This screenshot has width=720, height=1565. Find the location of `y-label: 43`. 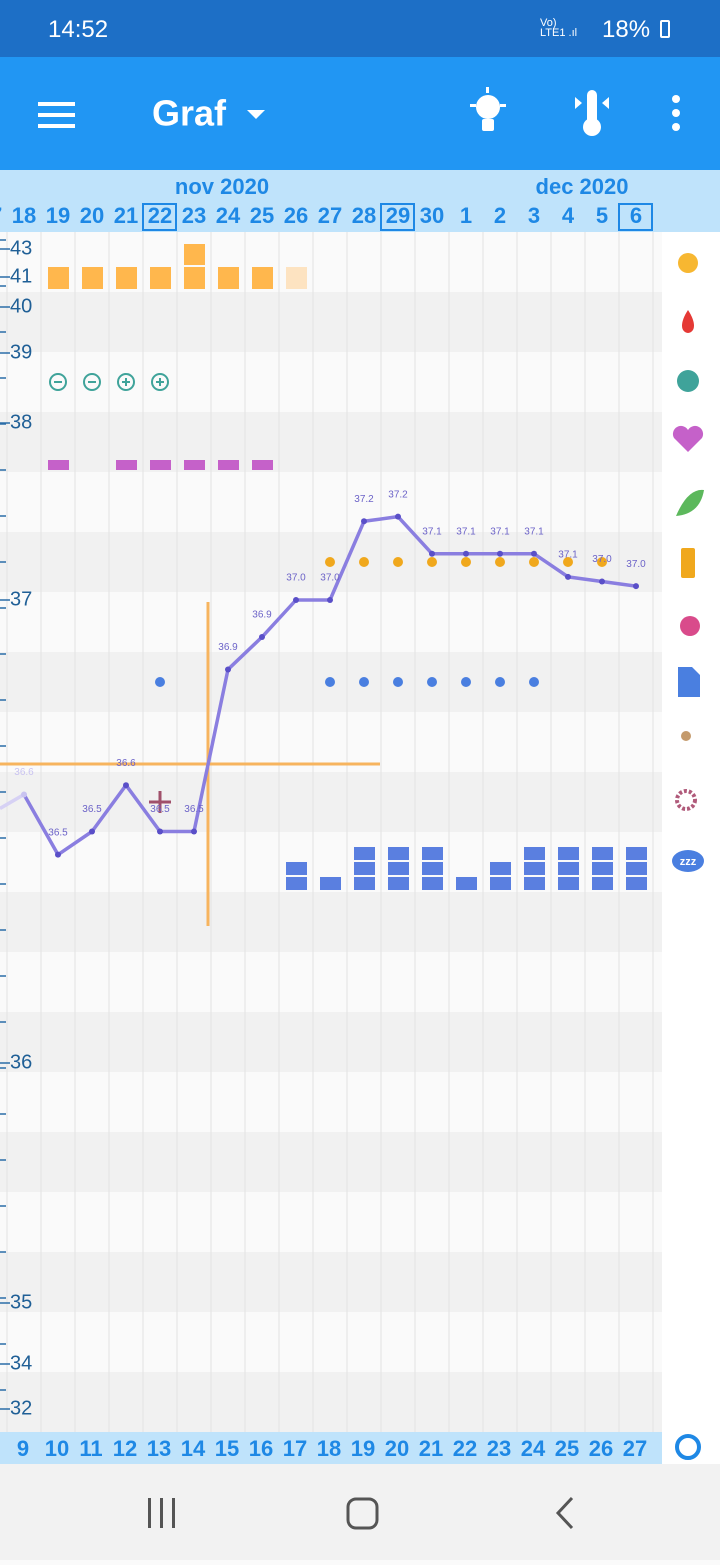

y-label: 43 is located at coordinates (21, 248).